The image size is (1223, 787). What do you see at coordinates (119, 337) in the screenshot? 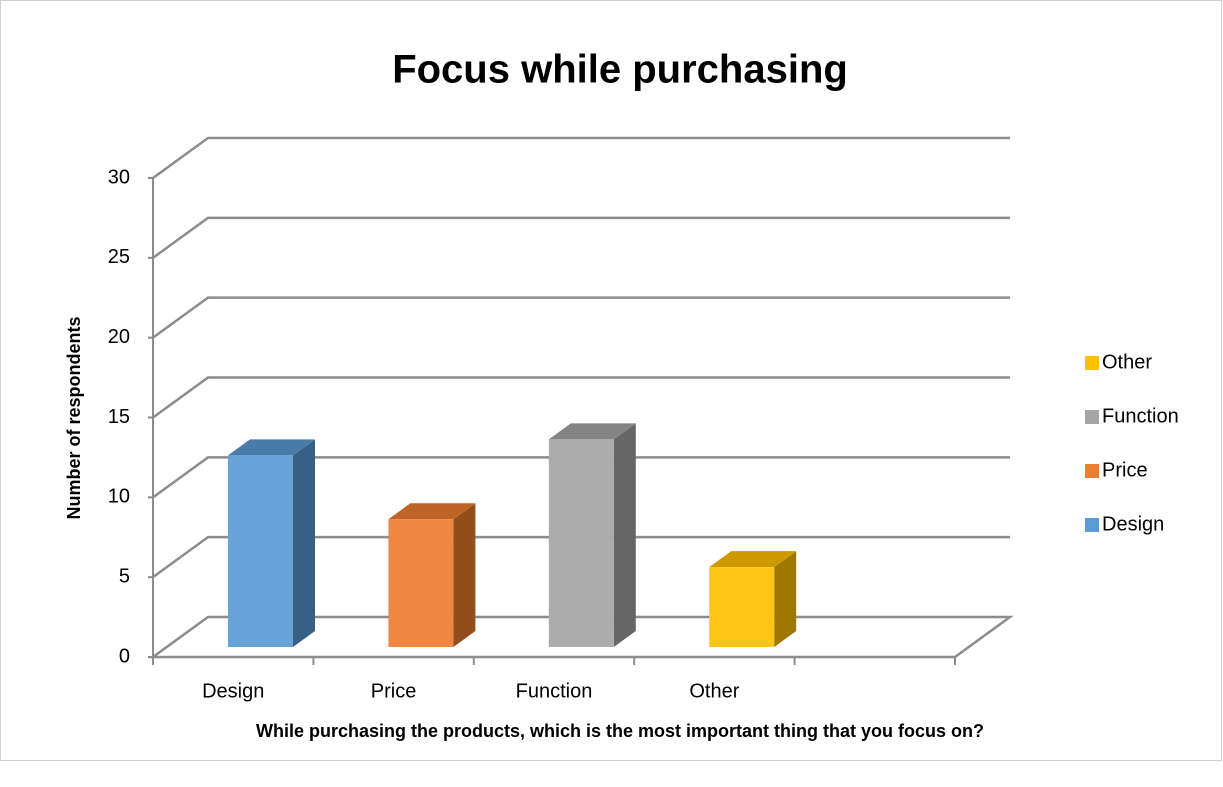
I see `y-tick-label: 20` at bounding box center [119, 337].